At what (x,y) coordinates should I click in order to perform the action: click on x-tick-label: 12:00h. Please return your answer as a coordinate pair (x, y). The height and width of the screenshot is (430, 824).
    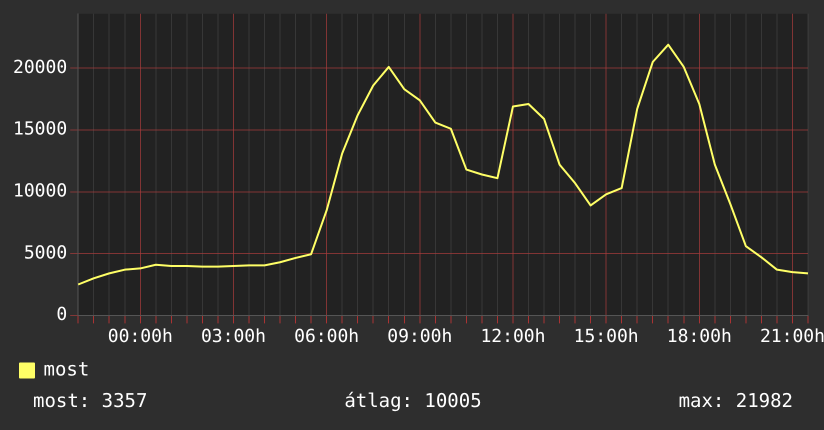
    Looking at the image, I should click on (513, 336).